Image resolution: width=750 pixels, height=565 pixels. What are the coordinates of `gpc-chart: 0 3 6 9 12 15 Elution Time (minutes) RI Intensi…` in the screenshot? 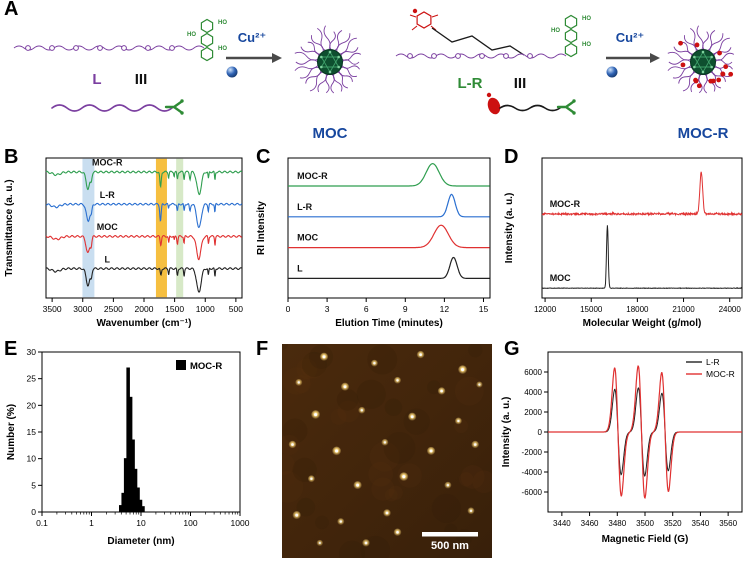 It's located at (373, 243).